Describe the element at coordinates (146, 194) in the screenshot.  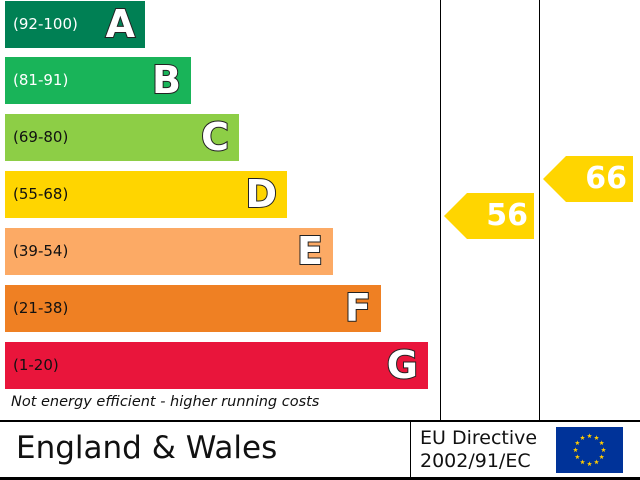
I see `band-d: (55-68) D` at that location.